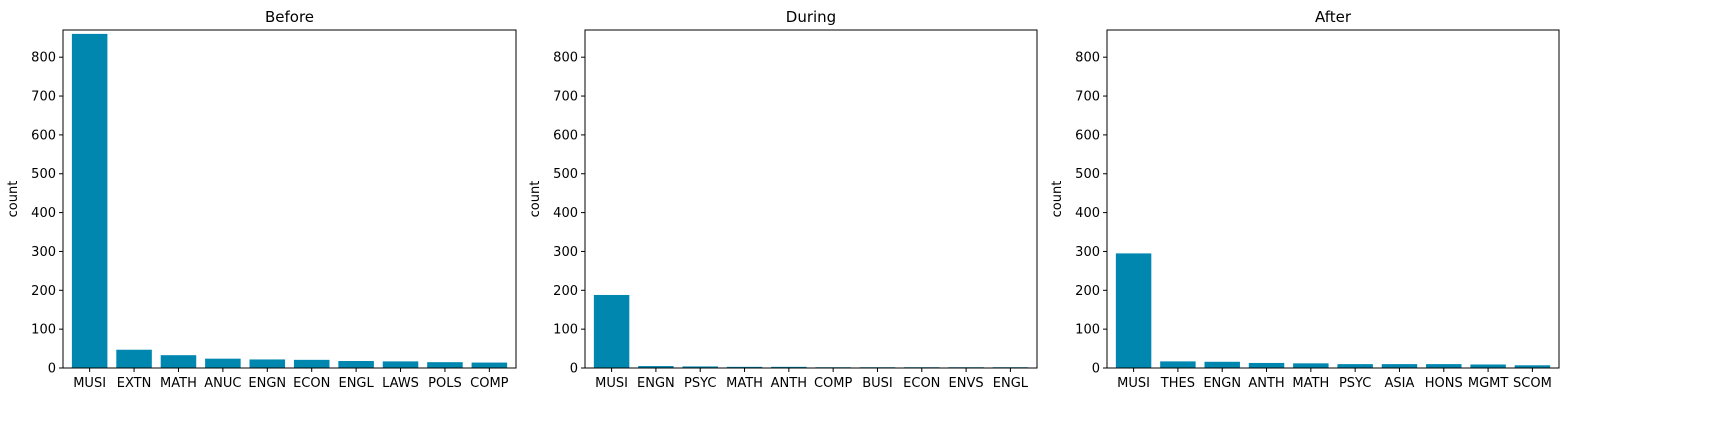 Image resolution: width=1713 pixels, height=435 pixels. What do you see at coordinates (1488, 366) in the screenshot?
I see `bar-mgmt` at bounding box center [1488, 366].